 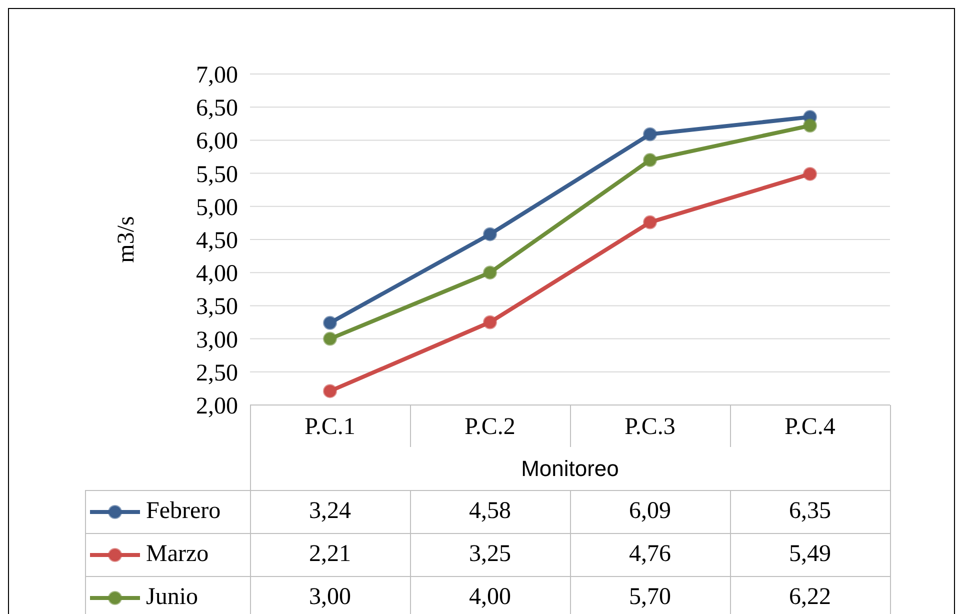 What do you see at coordinates (330, 427) in the screenshot?
I see `x-tick-label: P.C.1` at bounding box center [330, 427].